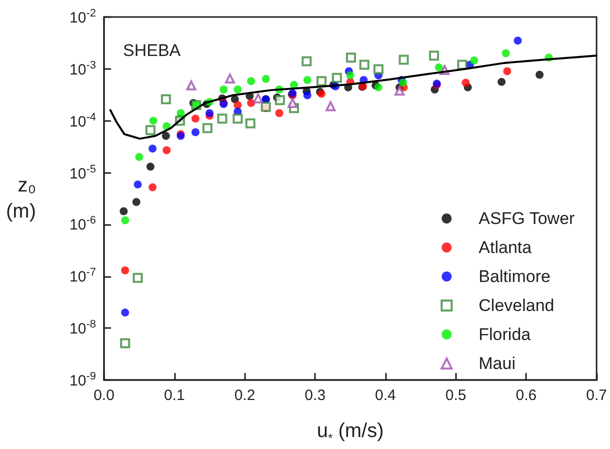 The height and width of the screenshot is (449, 610). Describe the element at coordinates (245, 395) in the screenshot. I see `x-tick-label: 0.2` at that location.